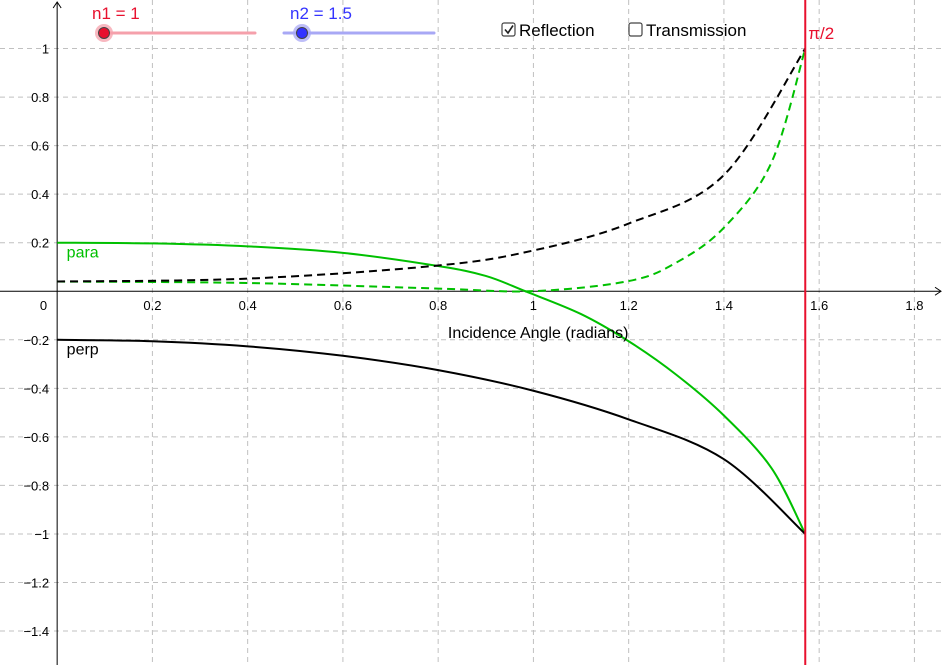  What do you see at coordinates (40, 146) in the screenshot?
I see `y-tick-label: 0.6` at bounding box center [40, 146].